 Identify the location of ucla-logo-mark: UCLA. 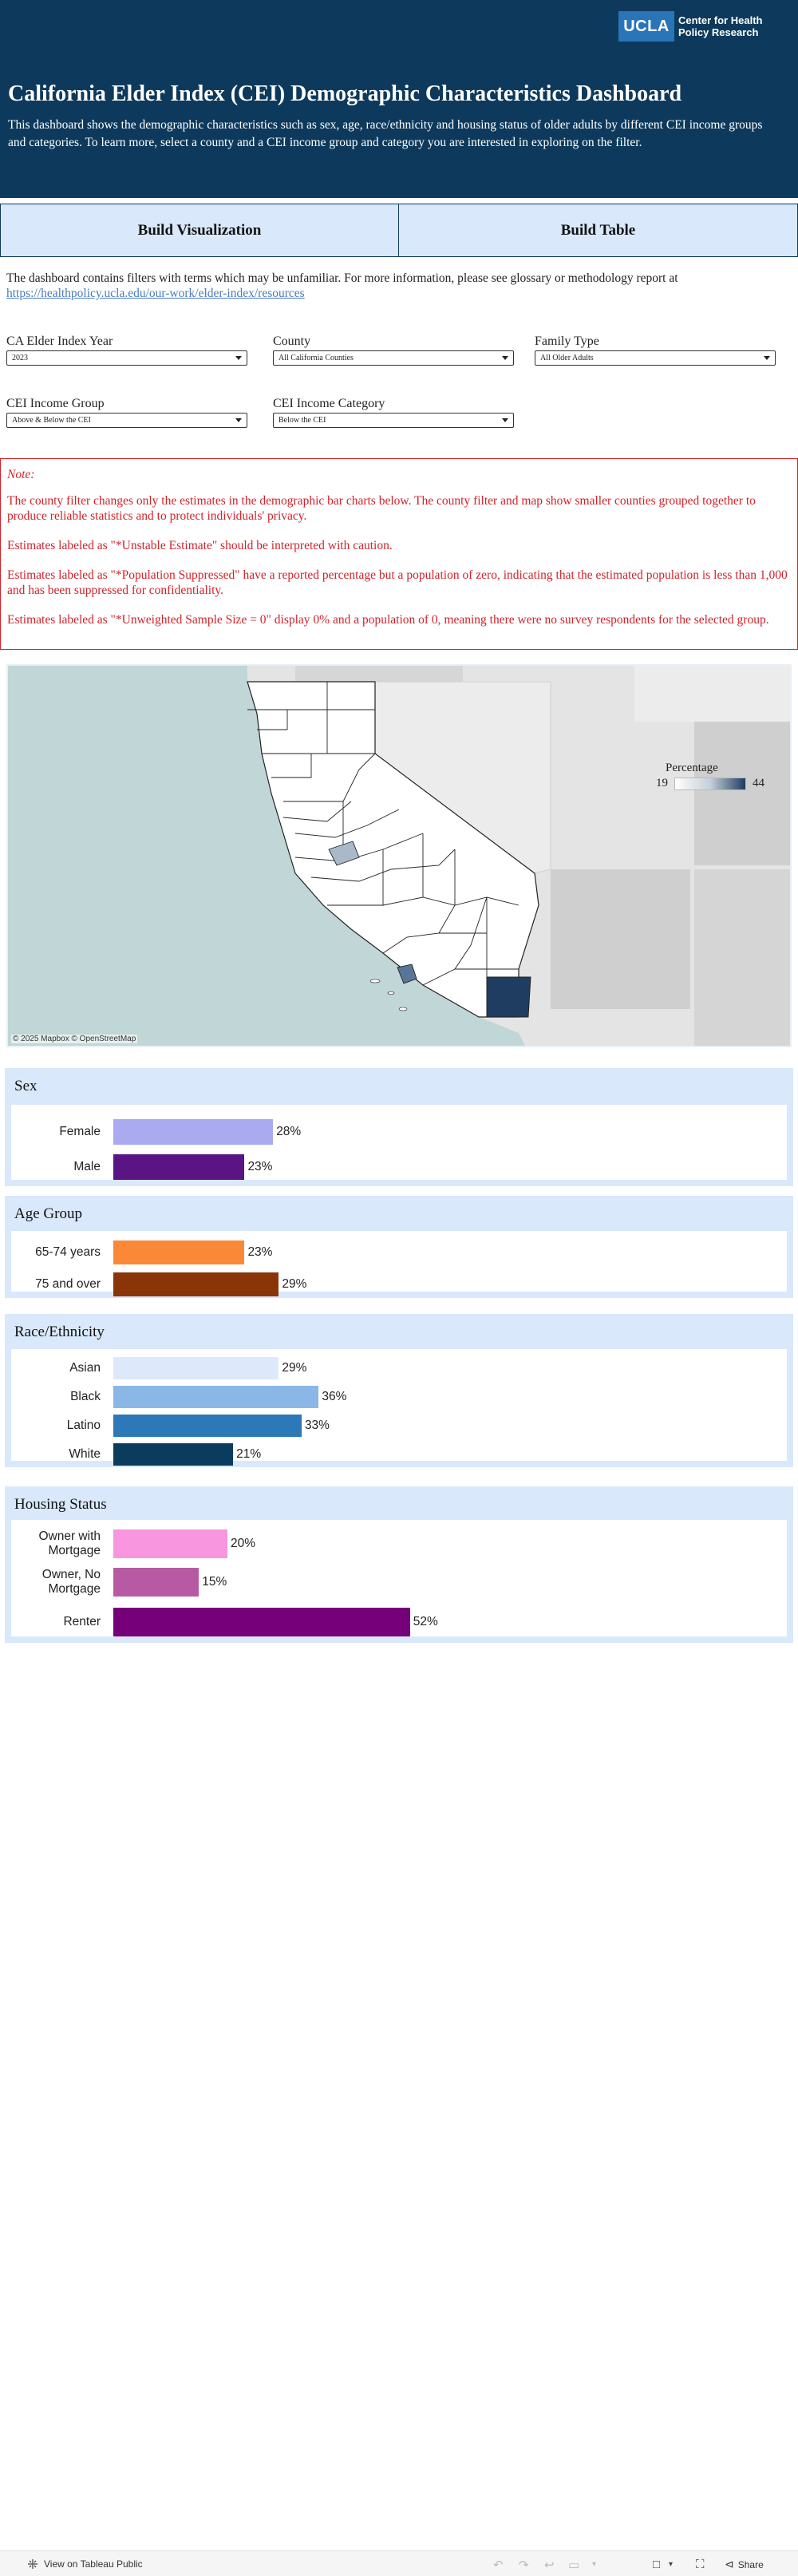
(646, 27).